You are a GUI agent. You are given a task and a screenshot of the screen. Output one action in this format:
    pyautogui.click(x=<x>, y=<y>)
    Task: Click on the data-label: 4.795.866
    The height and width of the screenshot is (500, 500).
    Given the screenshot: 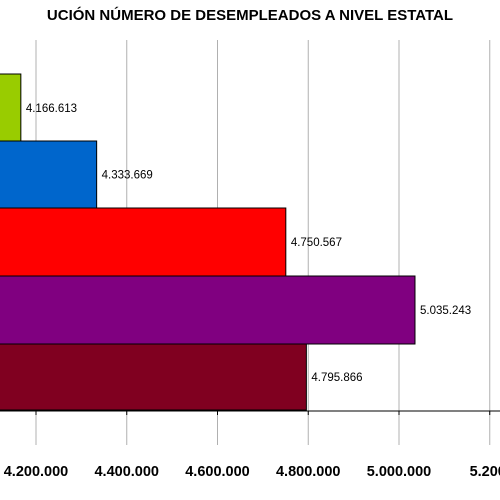 What is the action you would take?
    pyautogui.click(x=336, y=378)
    